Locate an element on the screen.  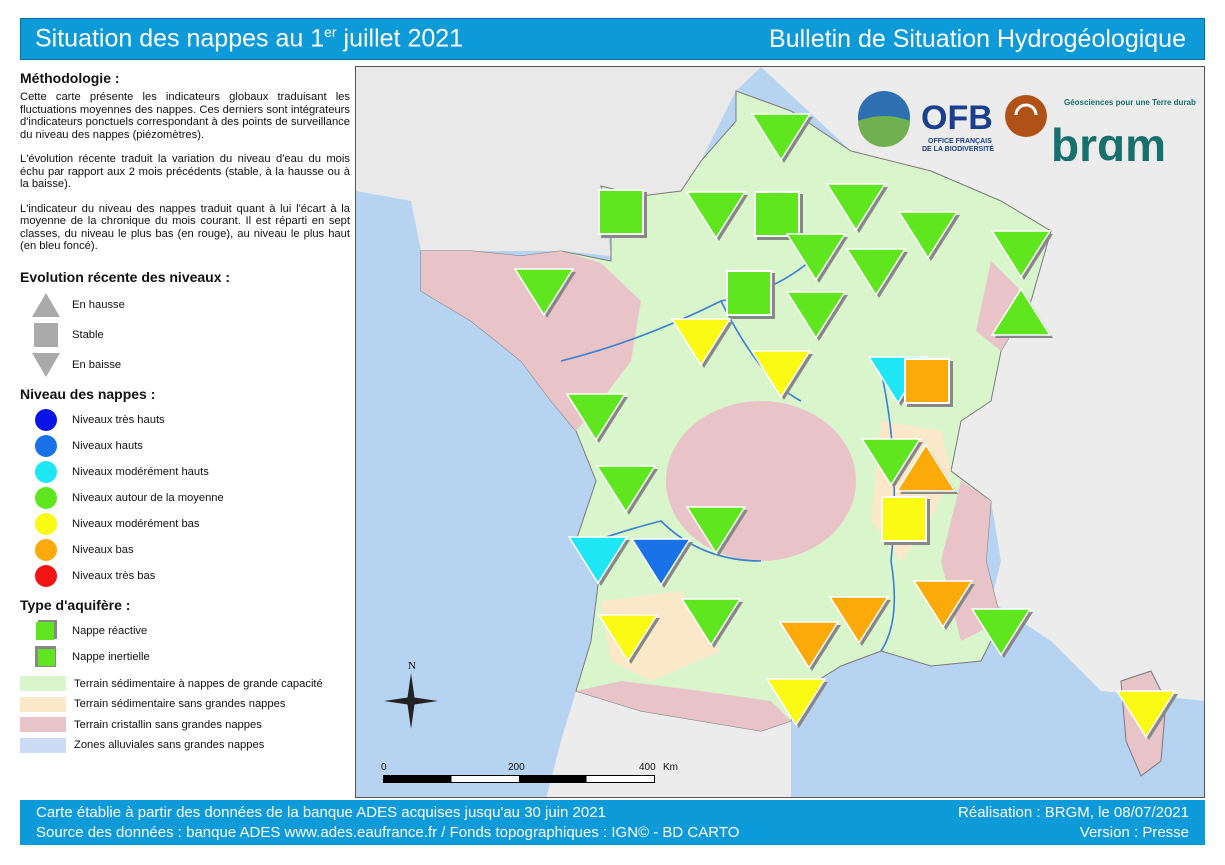
levels-title: Niveau des nappes : is located at coordinates (88, 393).